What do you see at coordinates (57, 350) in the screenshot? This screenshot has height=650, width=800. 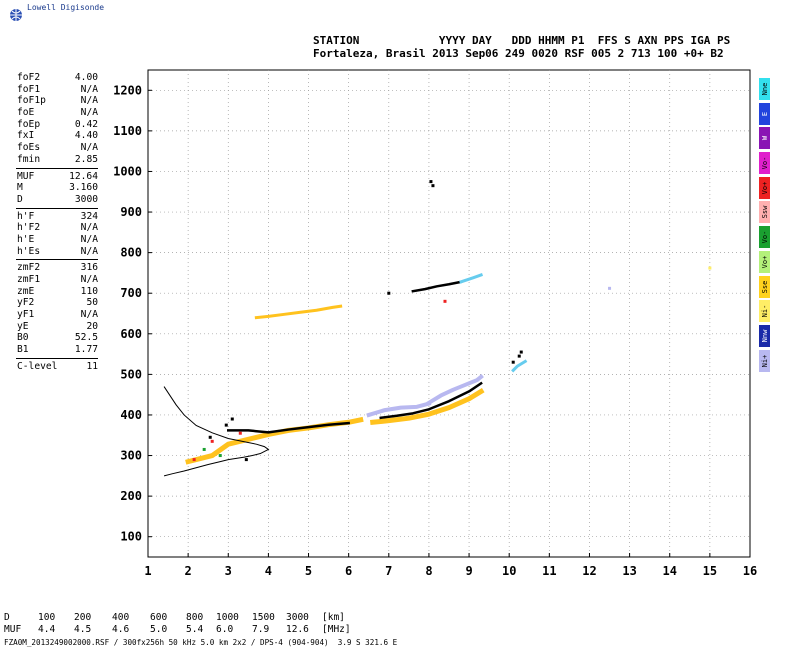 I see `param-row: B1 1.77` at bounding box center [57, 350].